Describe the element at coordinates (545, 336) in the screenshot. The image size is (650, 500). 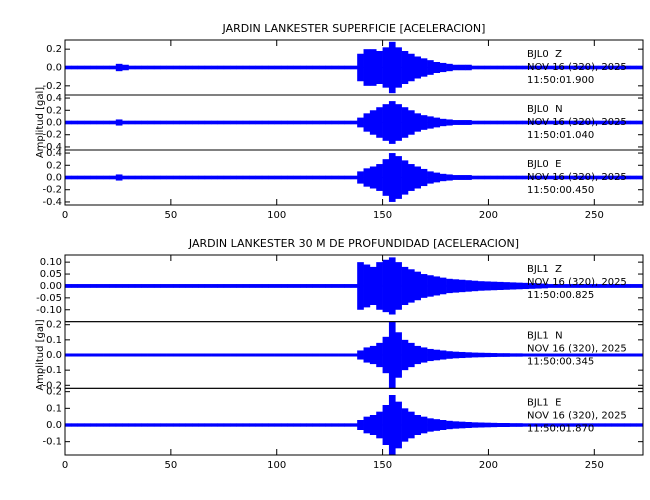
I see `station-label: BJL1 N` at that location.